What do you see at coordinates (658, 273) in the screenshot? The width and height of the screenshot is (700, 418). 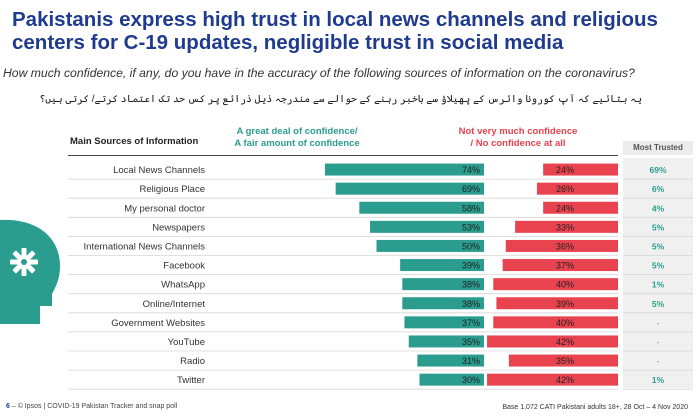 I see `most-trusted-column-background` at bounding box center [658, 273].